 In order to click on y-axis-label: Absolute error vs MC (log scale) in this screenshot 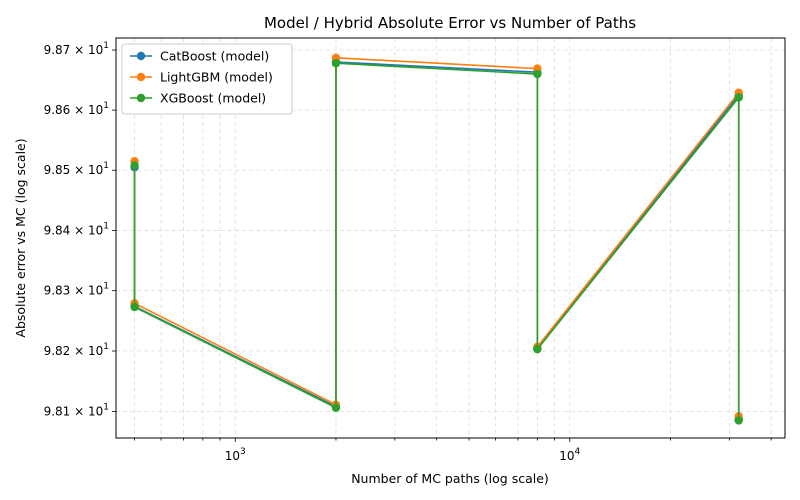, I will do `click(20, 237)`.